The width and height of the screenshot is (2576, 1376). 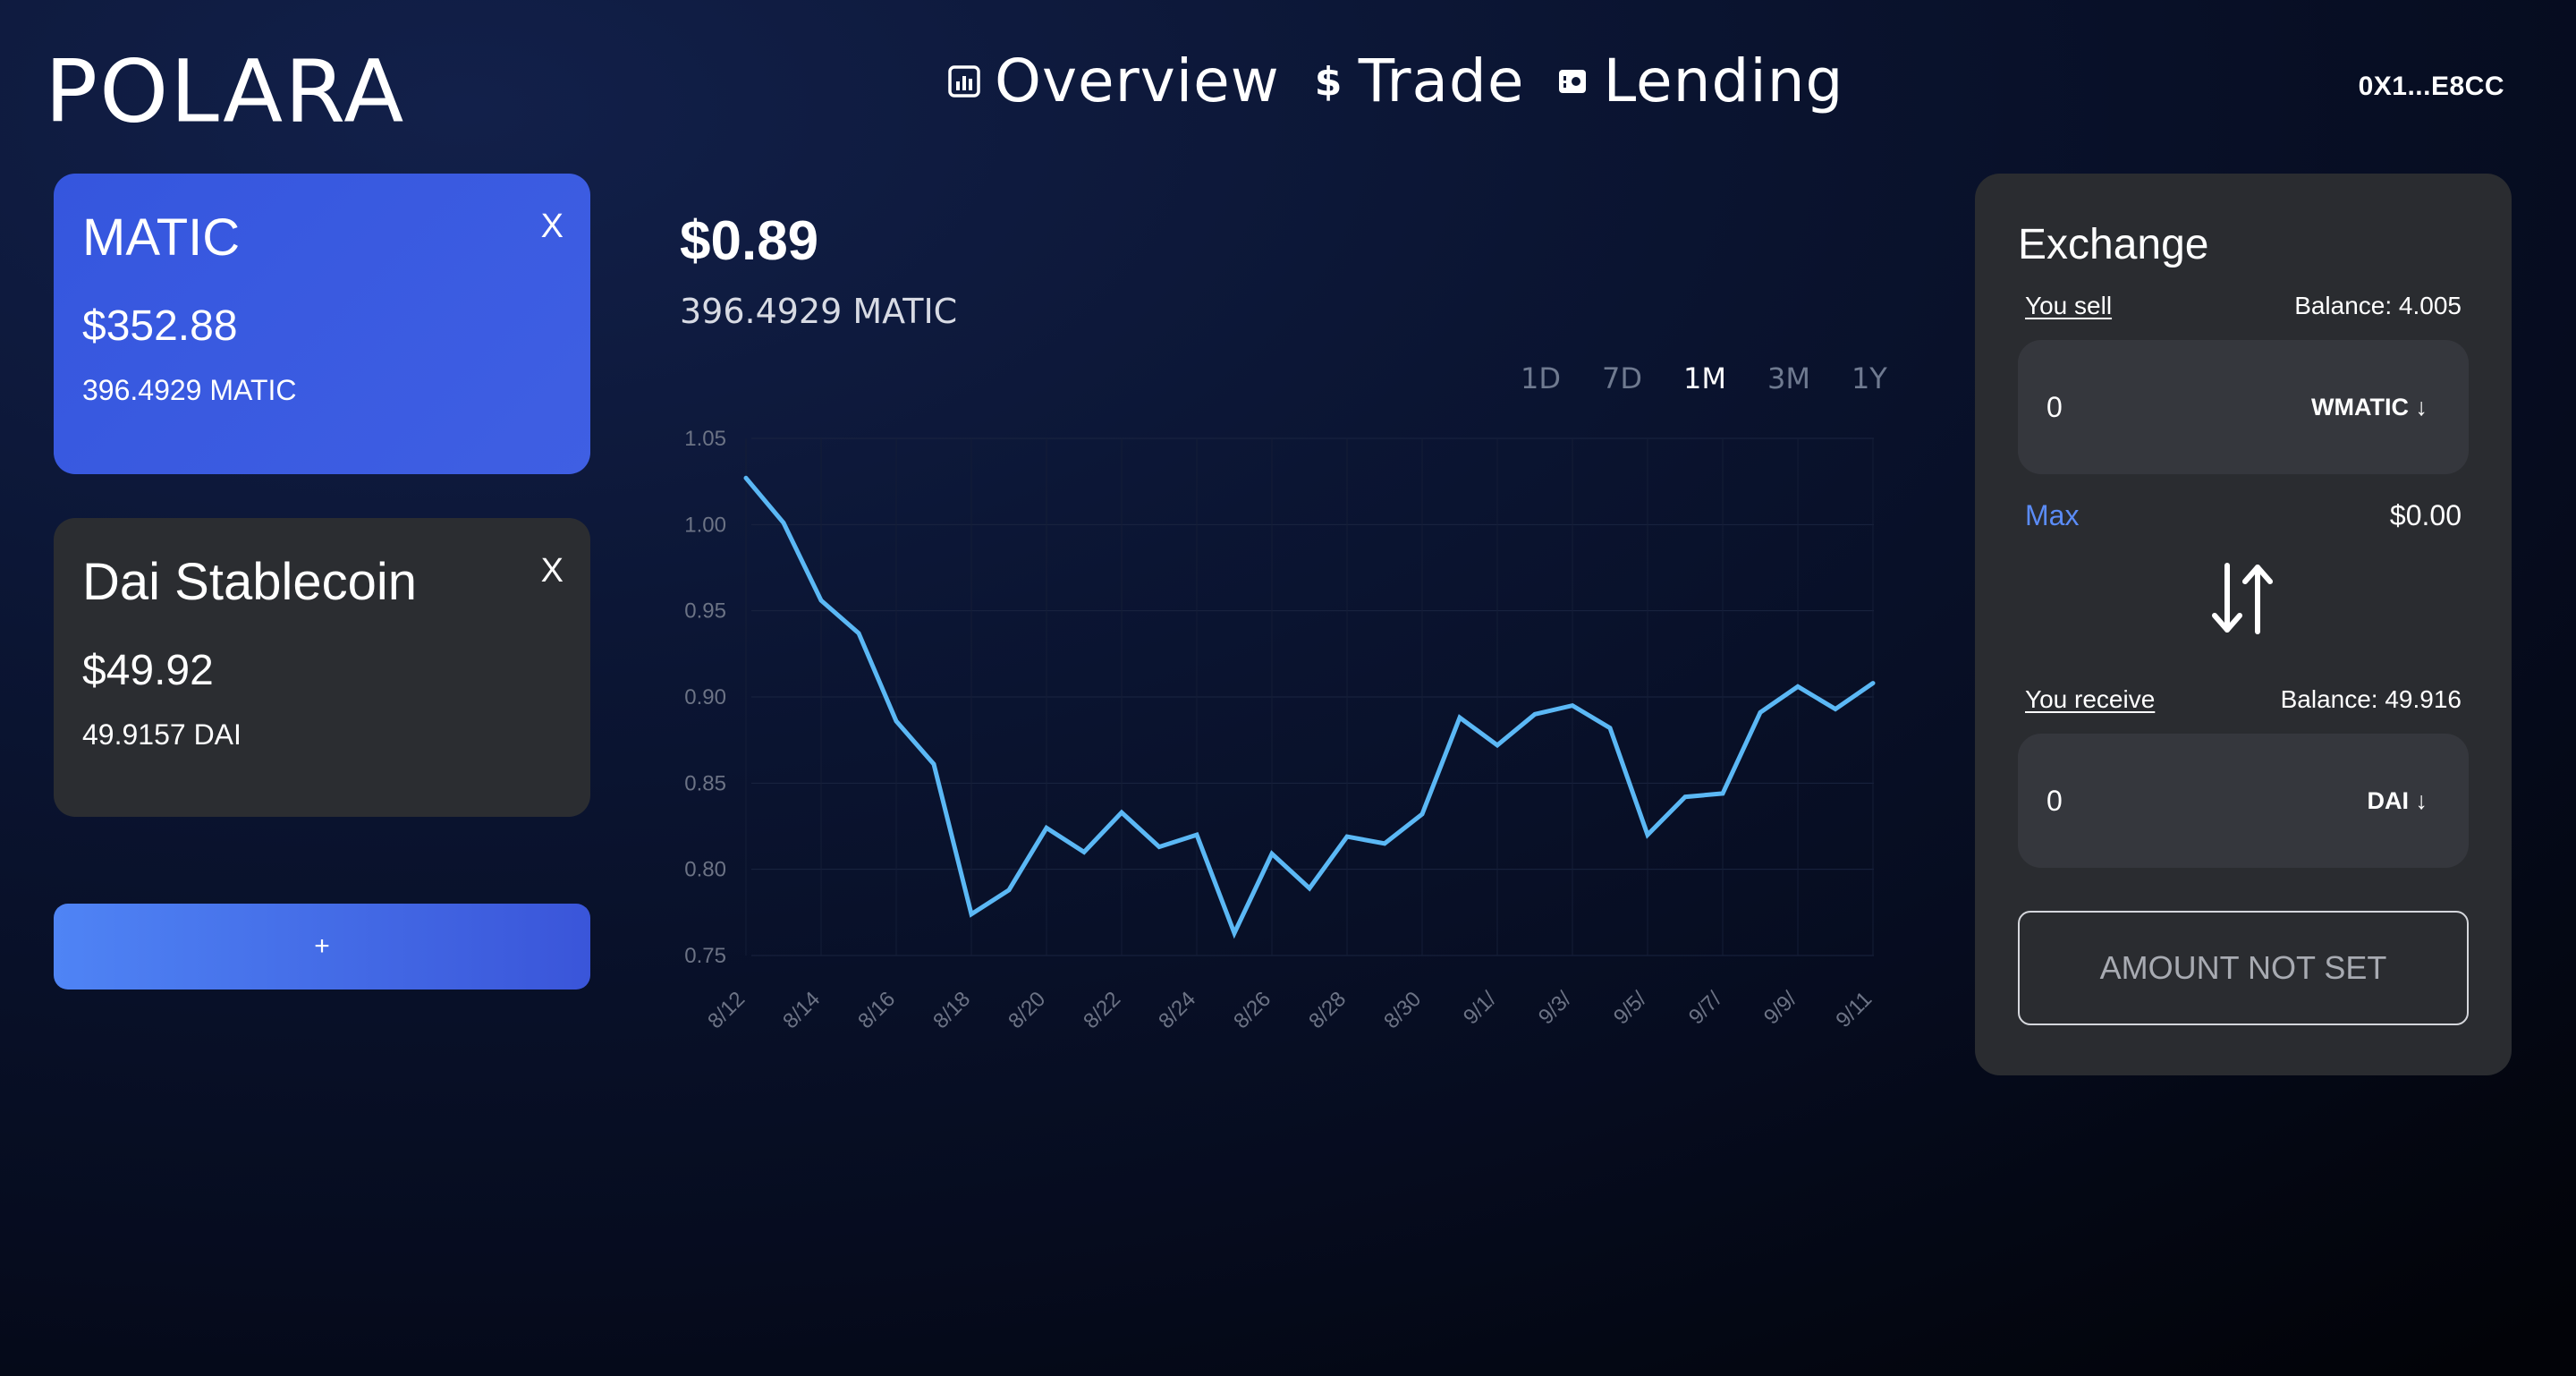 I want to click on range-1y: 1Y, so click(x=1869, y=378).